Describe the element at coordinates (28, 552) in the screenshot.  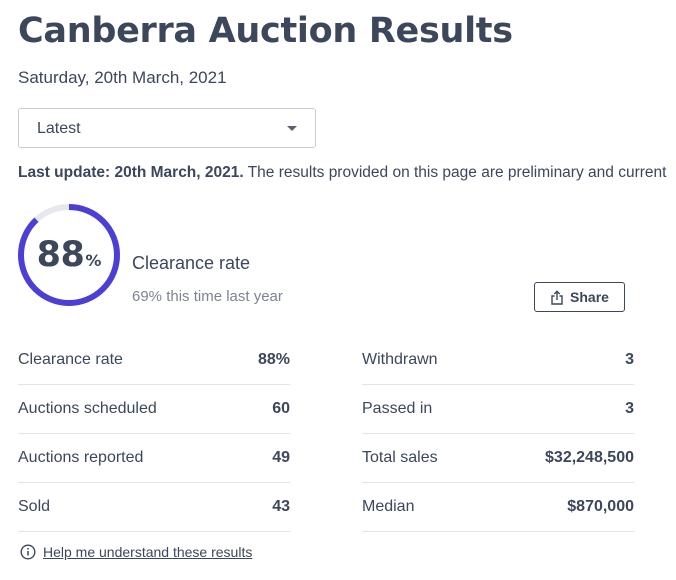
I see `info-icon` at that location.